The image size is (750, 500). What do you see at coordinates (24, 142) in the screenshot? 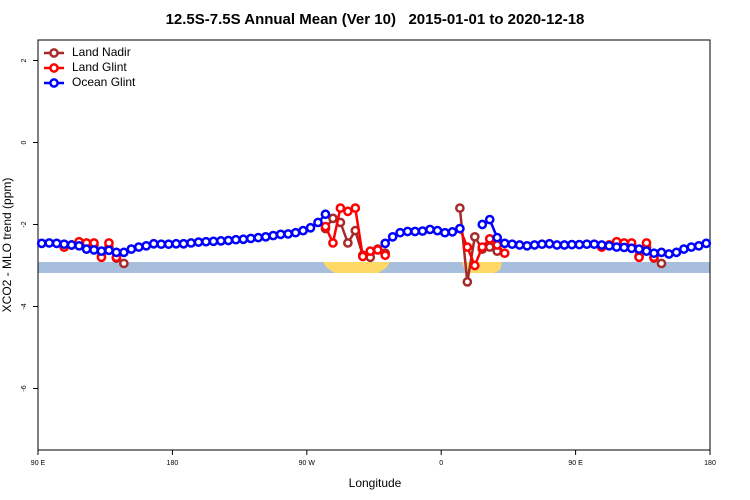
I see `y-tick-label: 0` at bounding box center [24, 142].